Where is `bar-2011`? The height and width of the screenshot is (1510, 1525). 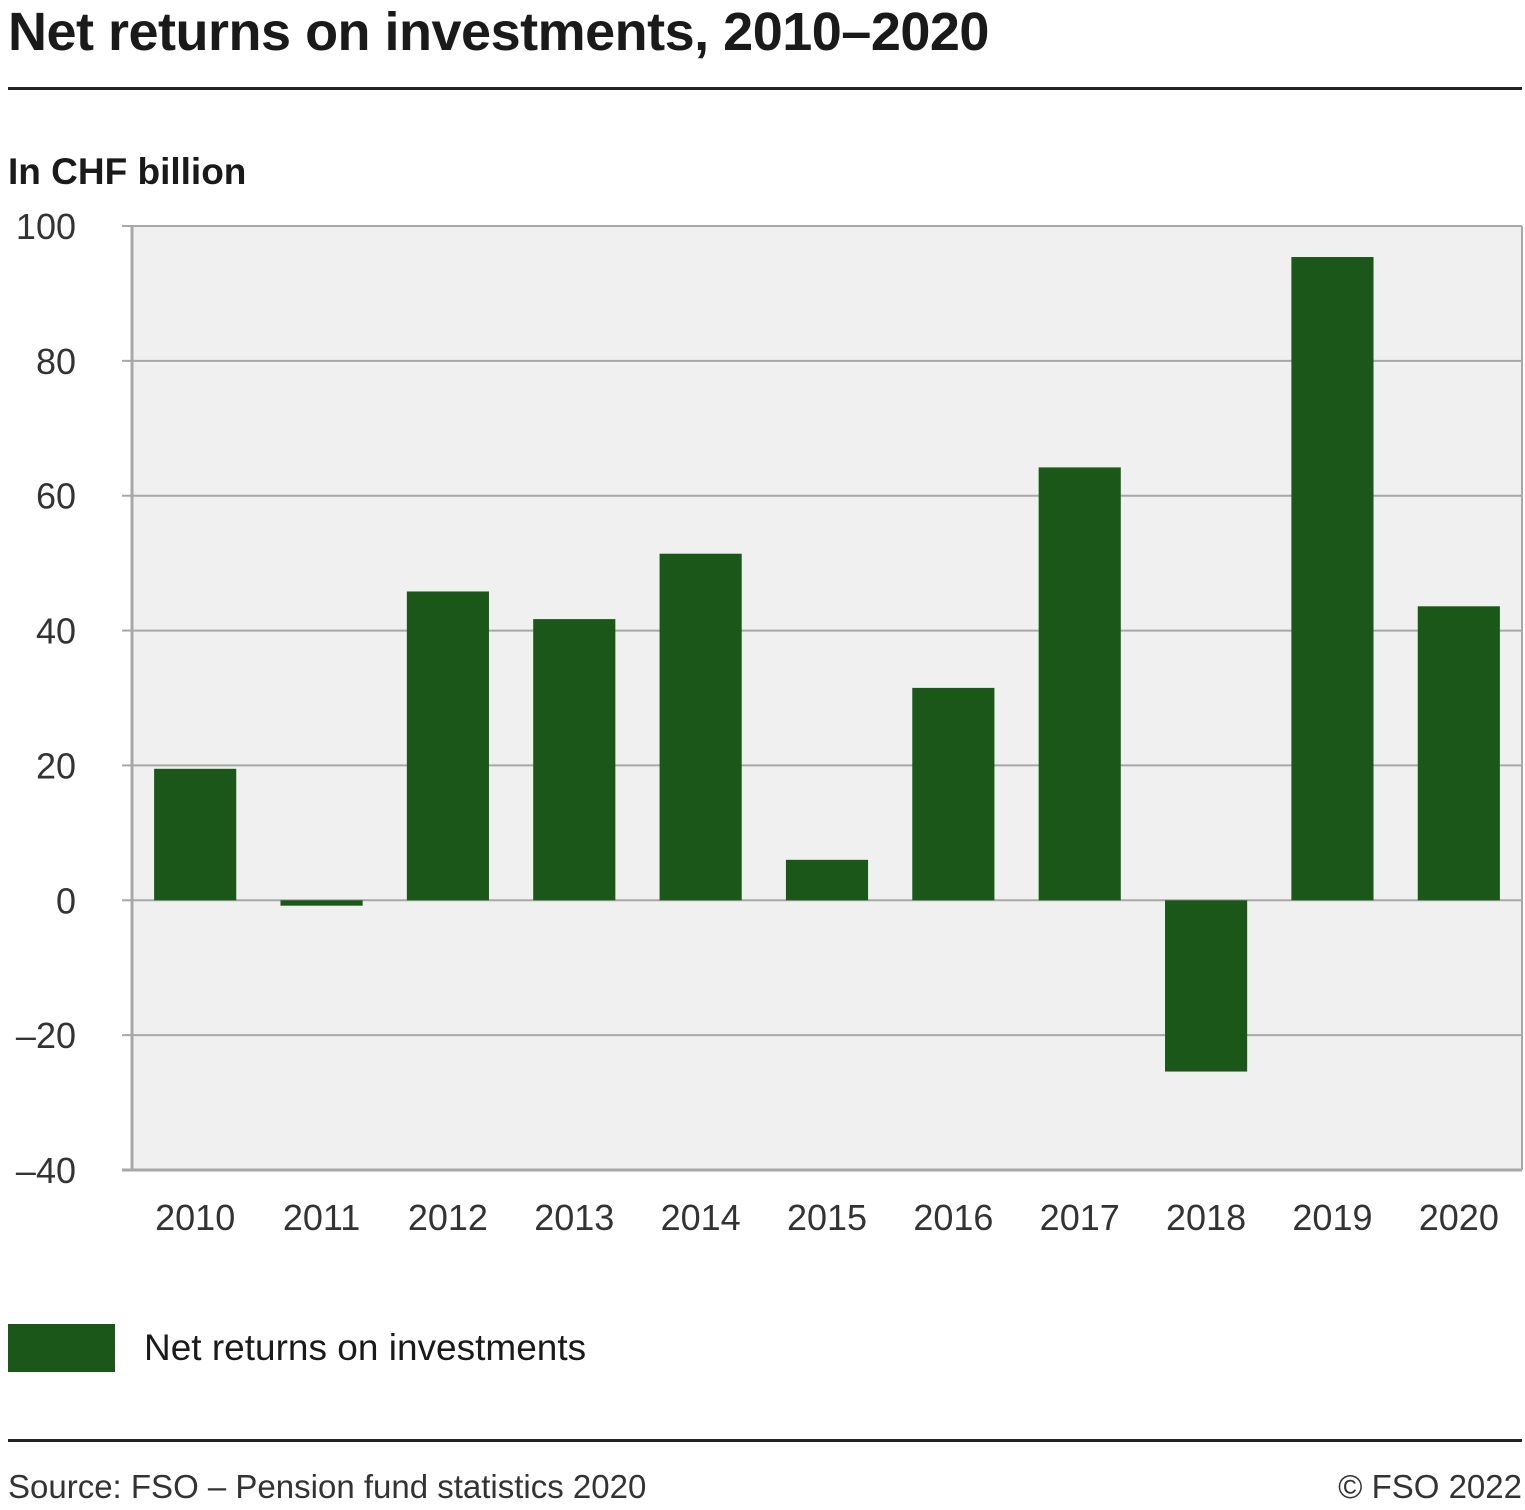 bar-2011 is located at coordinates (321, 903).